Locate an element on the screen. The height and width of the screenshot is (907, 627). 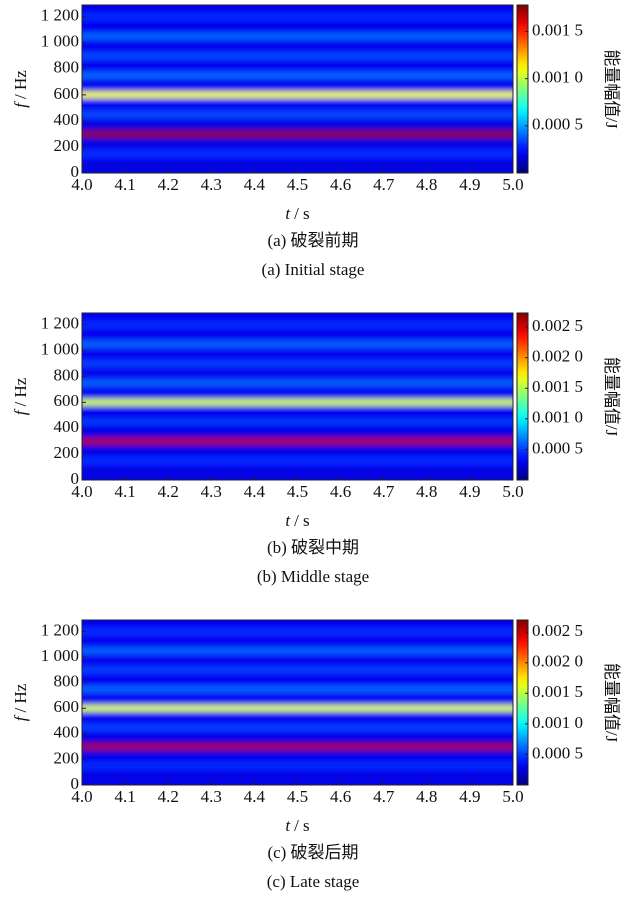
caption-en: (a) Initial stage is located at coordinates (313, 269).